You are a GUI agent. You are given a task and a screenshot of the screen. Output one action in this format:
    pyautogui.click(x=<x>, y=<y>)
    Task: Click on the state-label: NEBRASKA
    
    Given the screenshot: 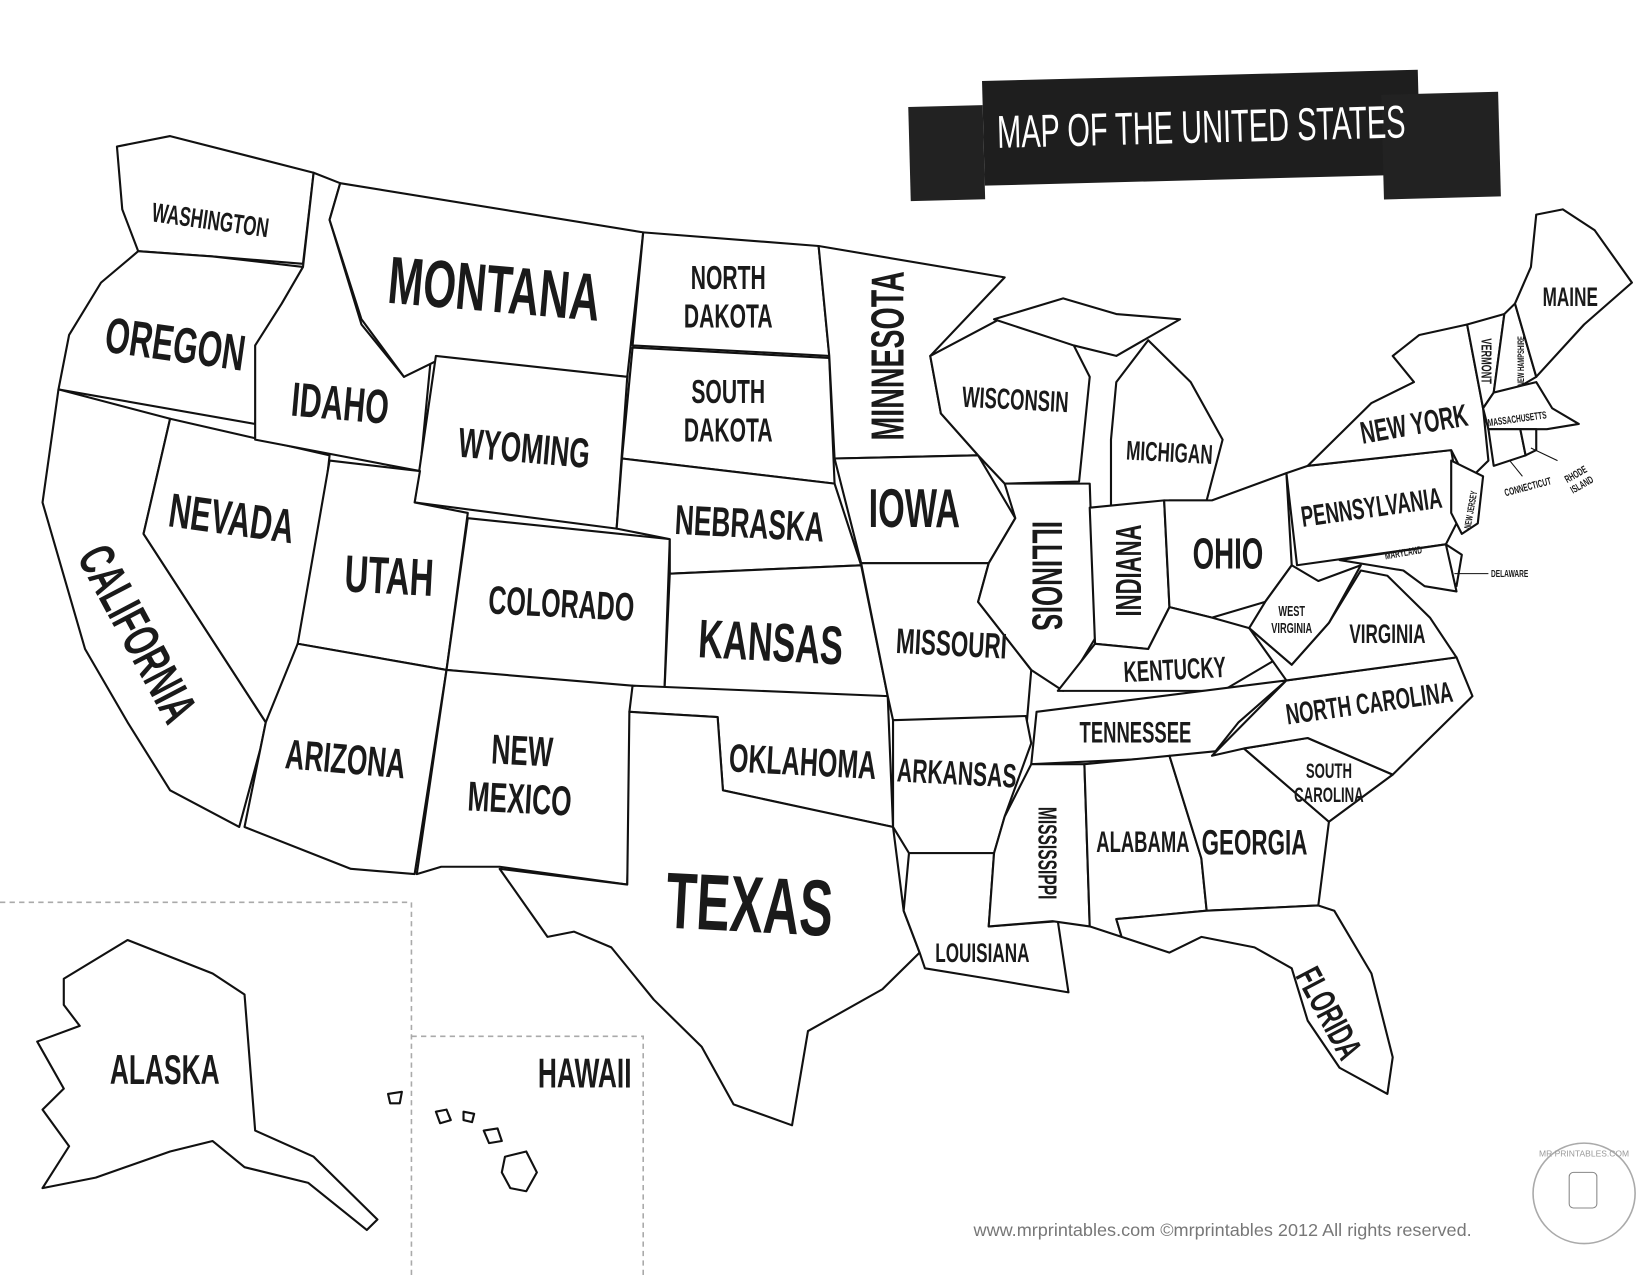 What is the action you would take?
    pyautogui.click(x=750, y=523)
    